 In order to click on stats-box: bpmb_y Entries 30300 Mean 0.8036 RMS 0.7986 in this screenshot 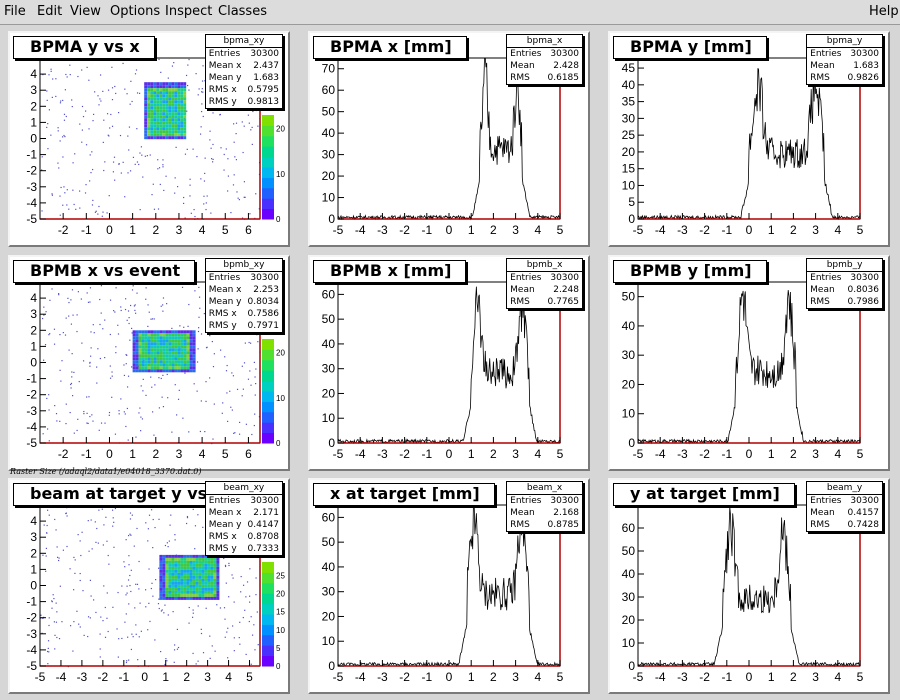, I will do `click(844, 283)`.